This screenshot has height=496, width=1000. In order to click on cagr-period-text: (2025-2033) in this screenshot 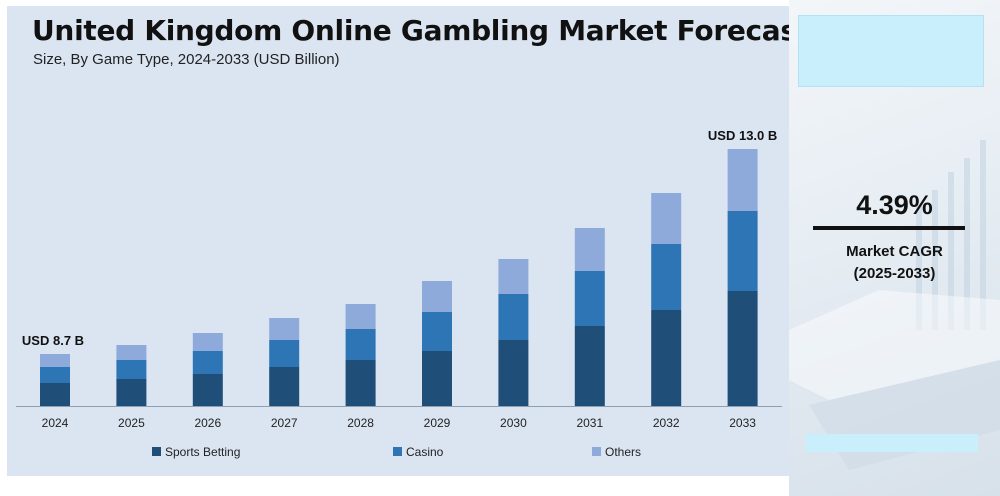, I will do `click(894, 273)`.